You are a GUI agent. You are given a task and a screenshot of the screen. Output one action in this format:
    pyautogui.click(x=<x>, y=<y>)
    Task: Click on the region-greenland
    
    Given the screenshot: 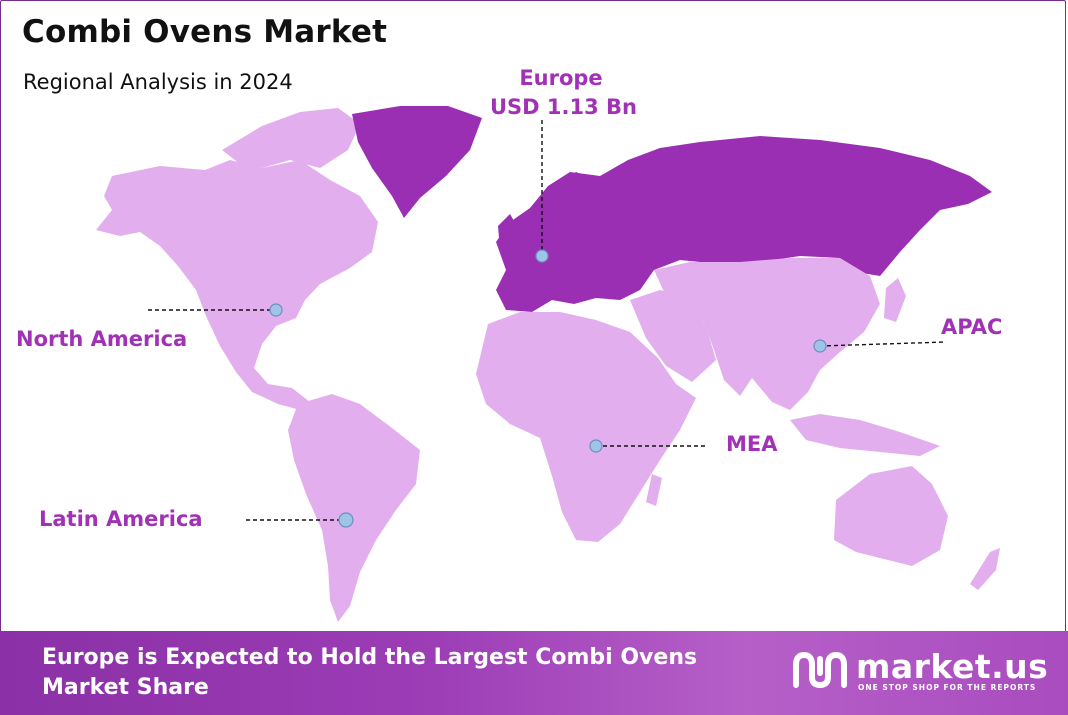 What is the action you would take?
    pyautogui.click(x=417, y=162)
    